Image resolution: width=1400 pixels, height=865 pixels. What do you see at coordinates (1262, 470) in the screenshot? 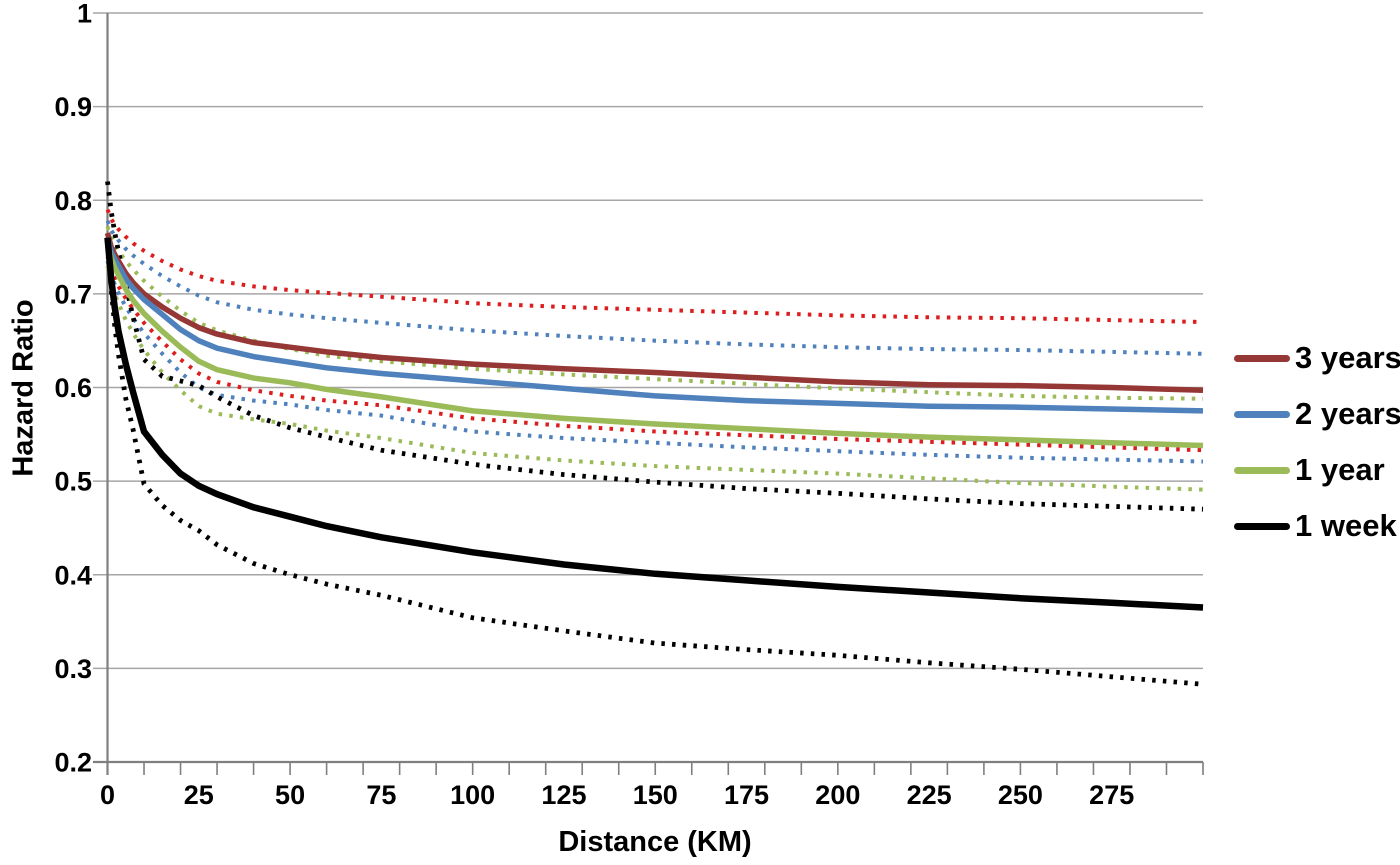
I see `legend-line-swatch-1-year` at bounding box center [1262, 470].